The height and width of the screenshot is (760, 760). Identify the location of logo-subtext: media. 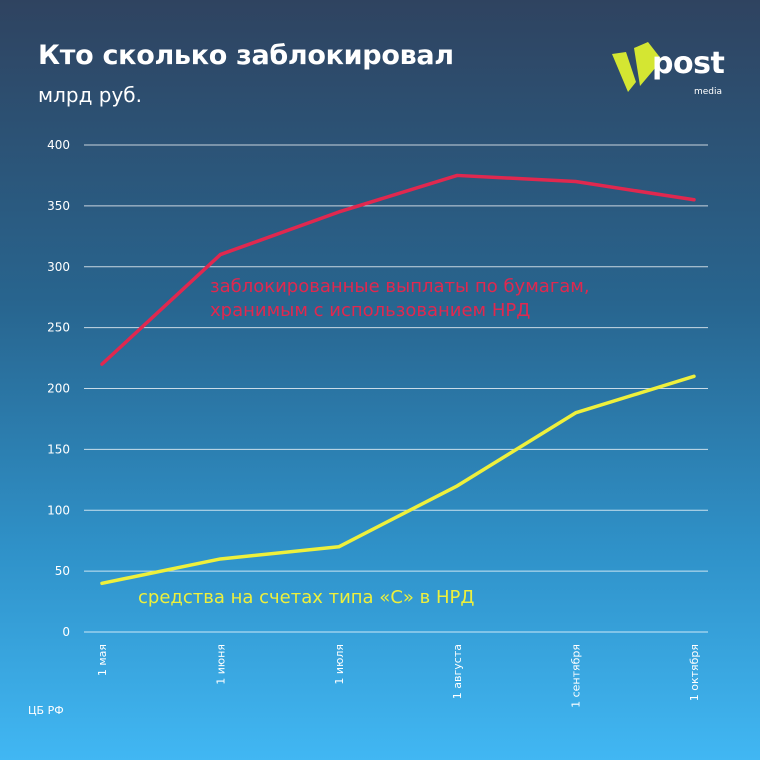
(708, 92).